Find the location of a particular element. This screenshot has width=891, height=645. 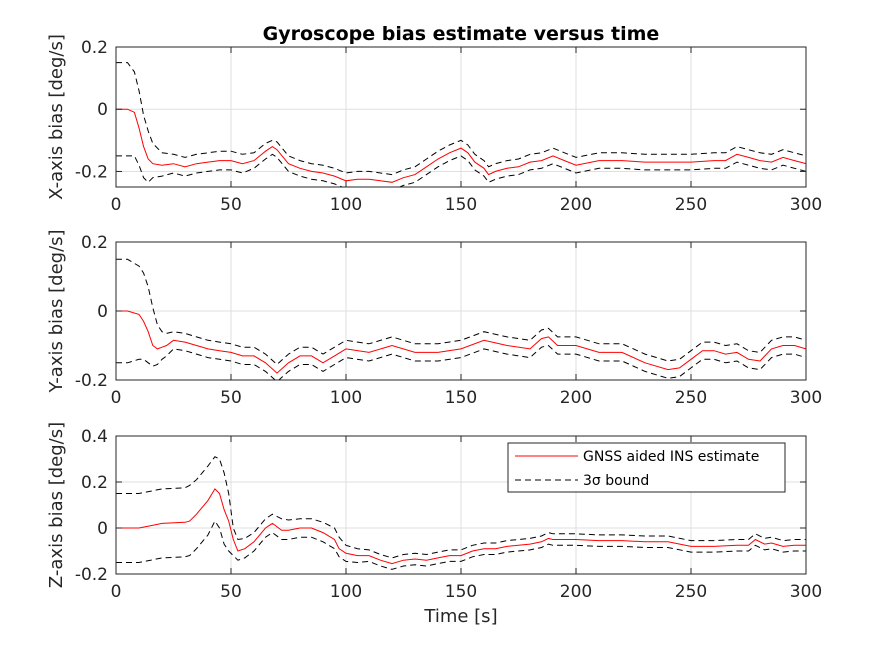

series-upper-y is located at coordinates (461, 312).